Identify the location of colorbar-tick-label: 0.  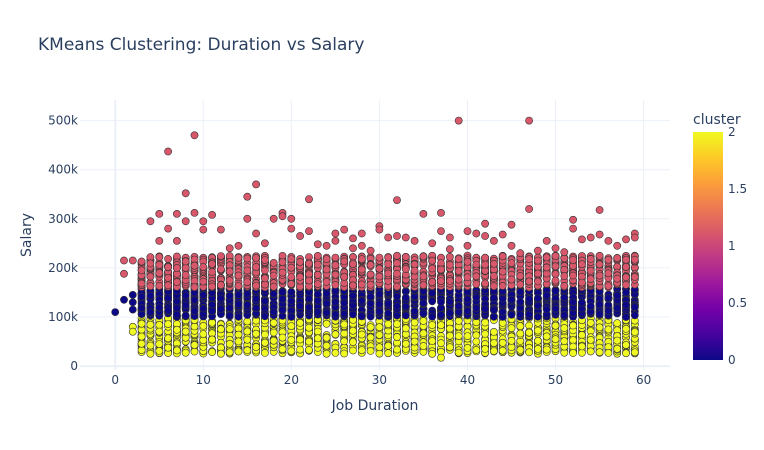
(732, 360).